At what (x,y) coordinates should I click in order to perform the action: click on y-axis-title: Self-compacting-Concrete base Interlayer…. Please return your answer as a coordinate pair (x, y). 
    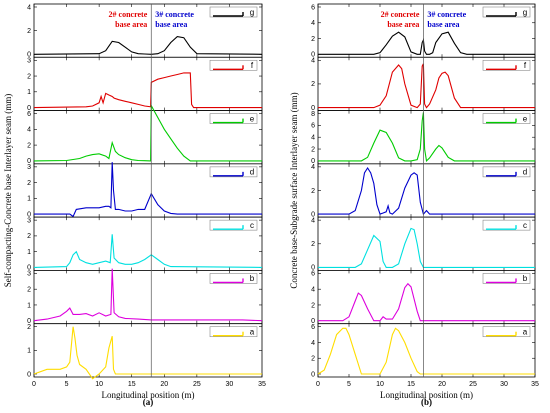
    Looking at the image, I should click on (8, 190).